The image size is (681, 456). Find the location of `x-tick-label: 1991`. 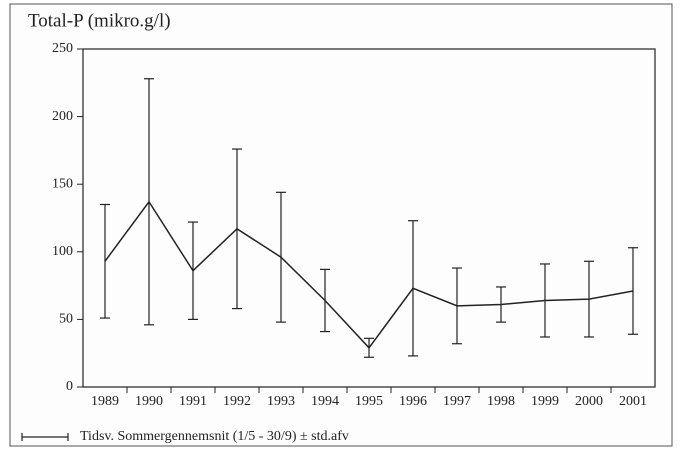

x-tick-label: 1991 is located at coordinates (193, 401).